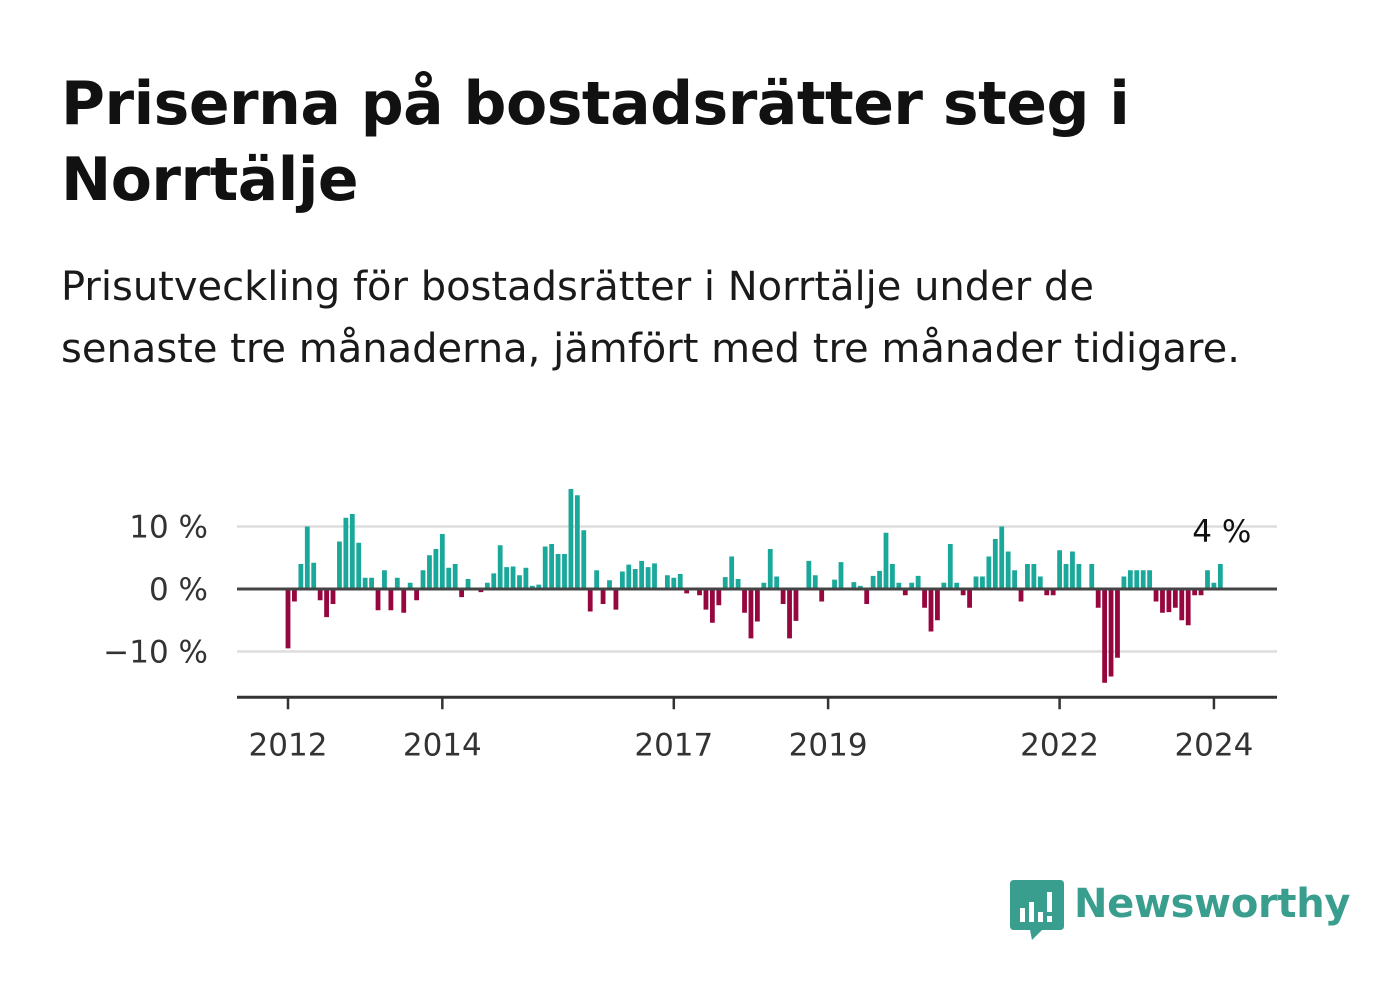 The image size is (1382, 999). I want to click on x-tick-label: 2017, so click(673, 745).